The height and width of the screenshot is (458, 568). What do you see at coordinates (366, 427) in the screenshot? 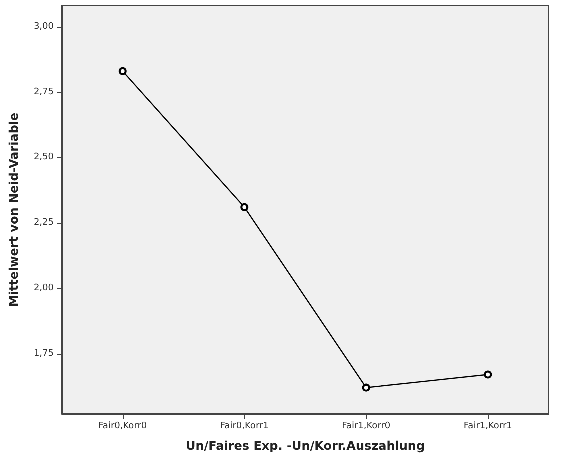
I see `x-tick-label: Fair1,Korr0` at bounding box center [366, 427].